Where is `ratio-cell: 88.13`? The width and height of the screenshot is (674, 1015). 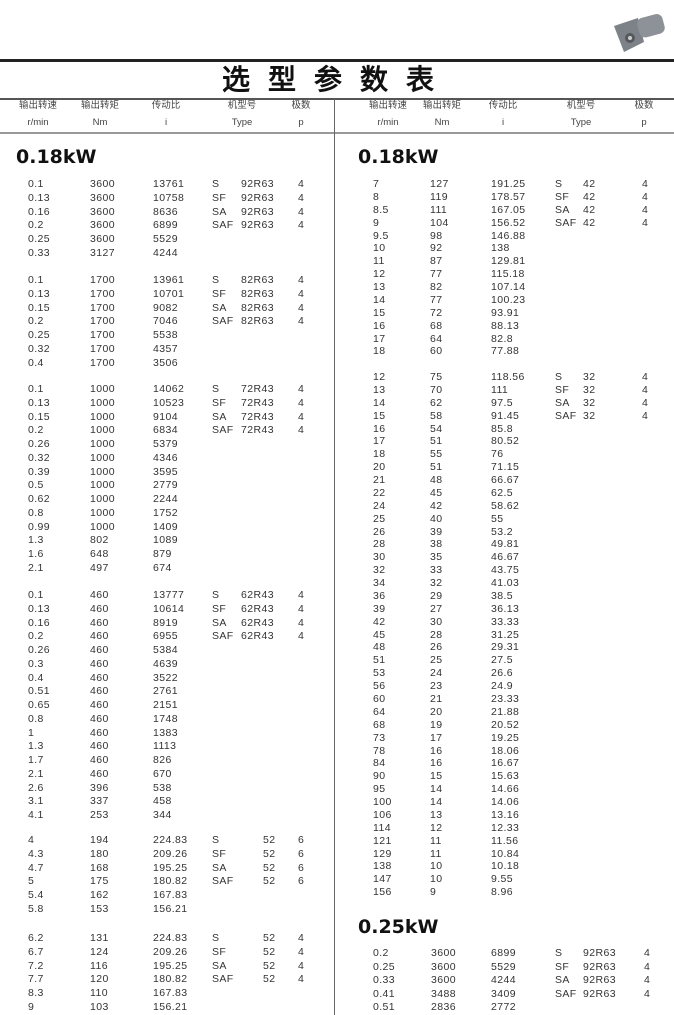
ratio-cell: 88.13 is located at coordinates (505, 325).